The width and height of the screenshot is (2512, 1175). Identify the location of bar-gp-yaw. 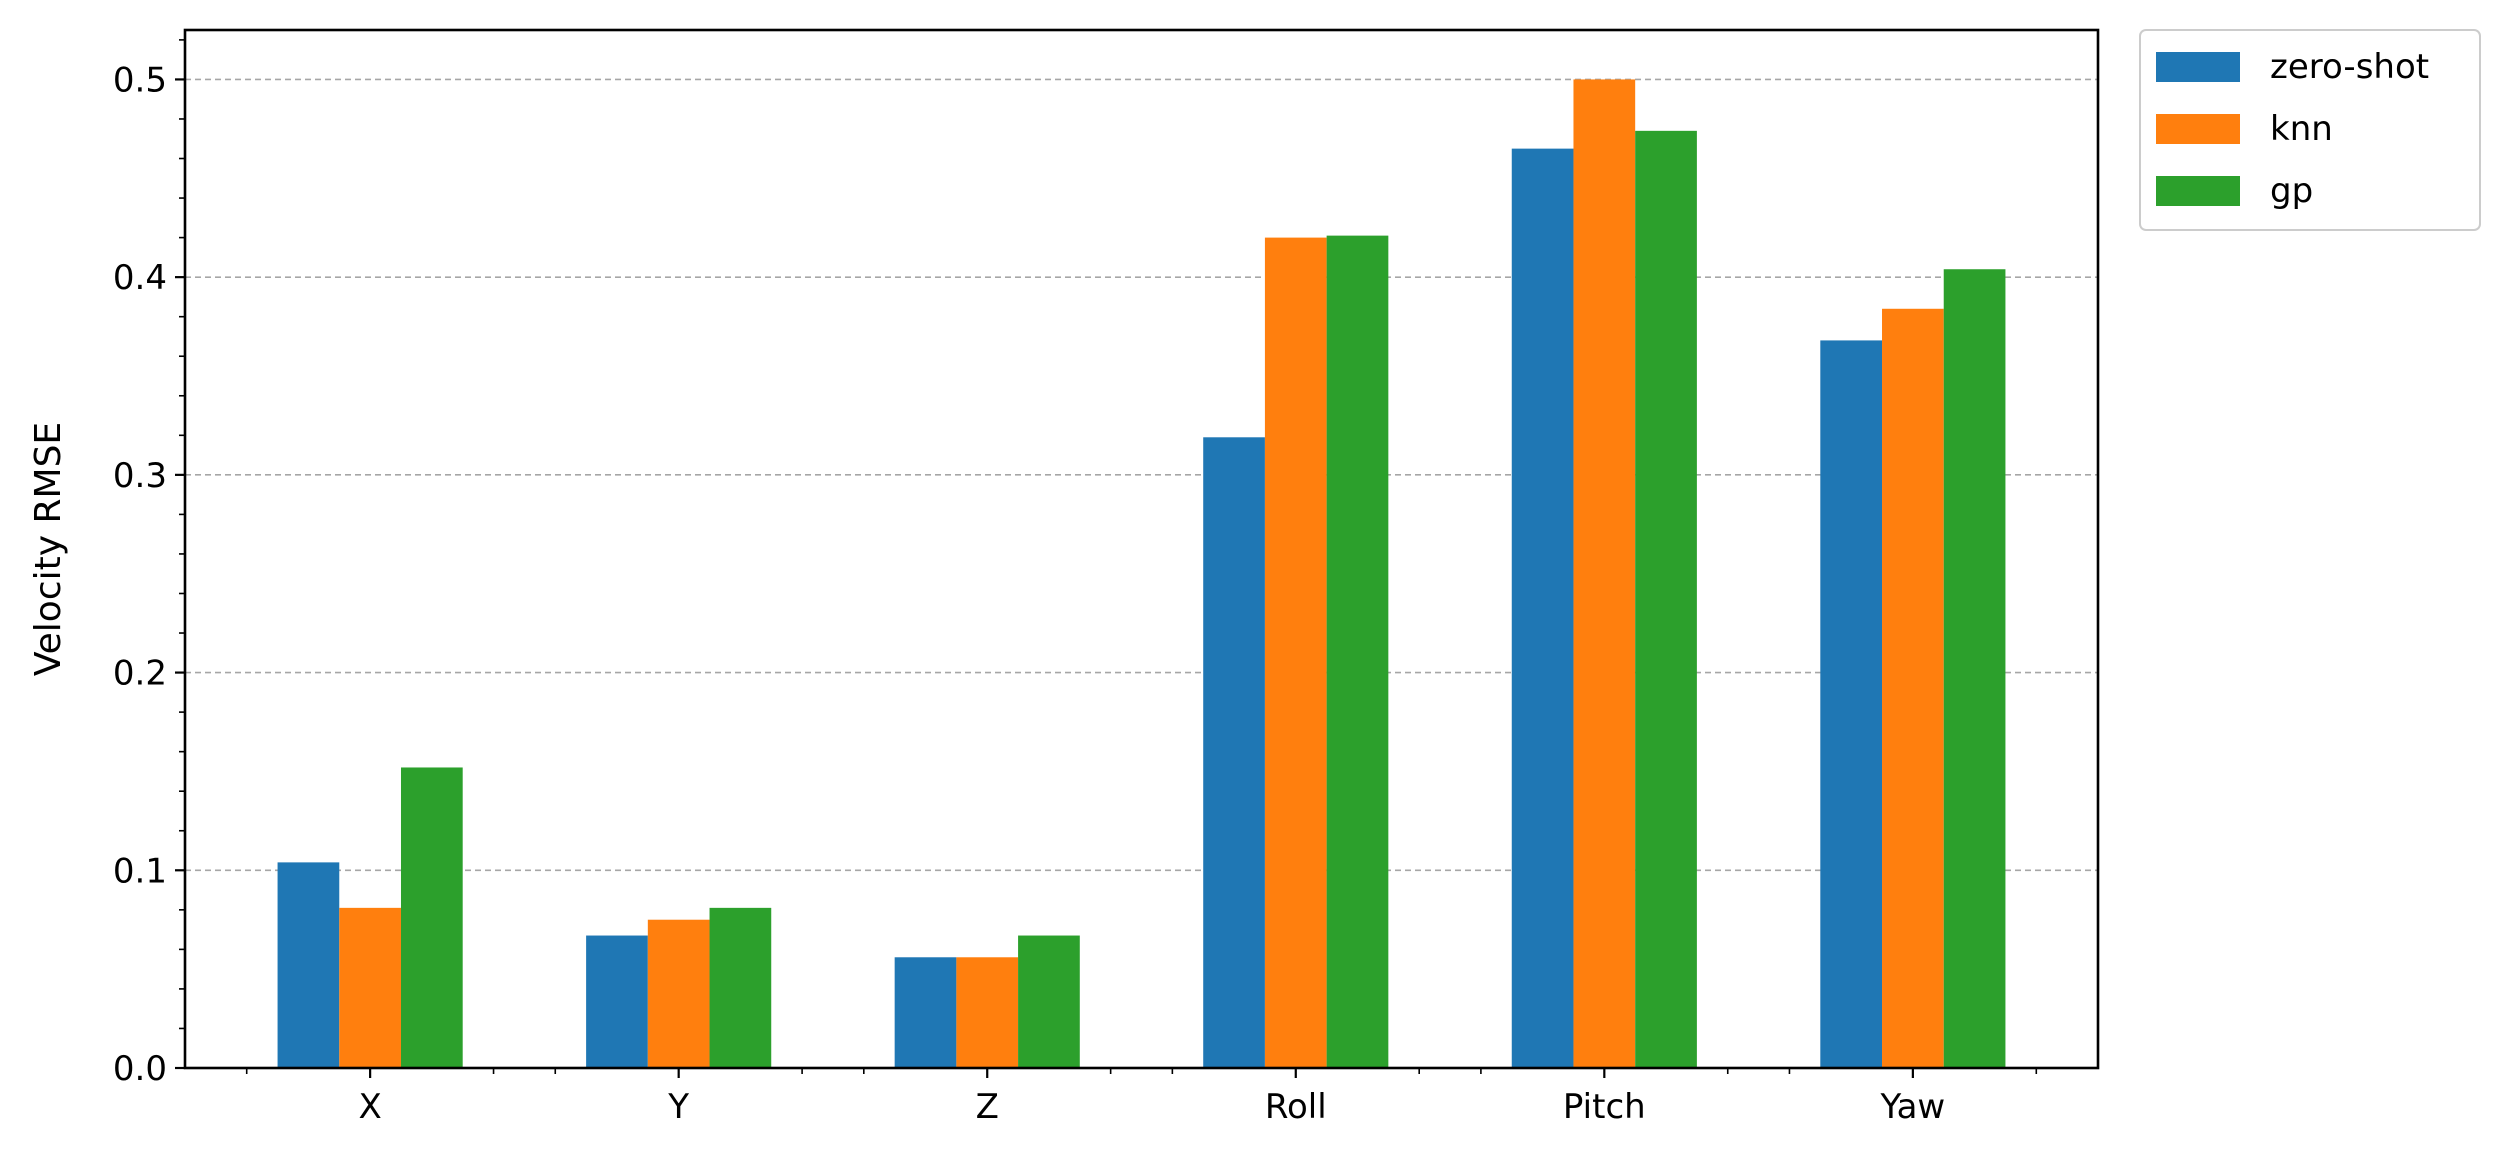
(1974, 669).